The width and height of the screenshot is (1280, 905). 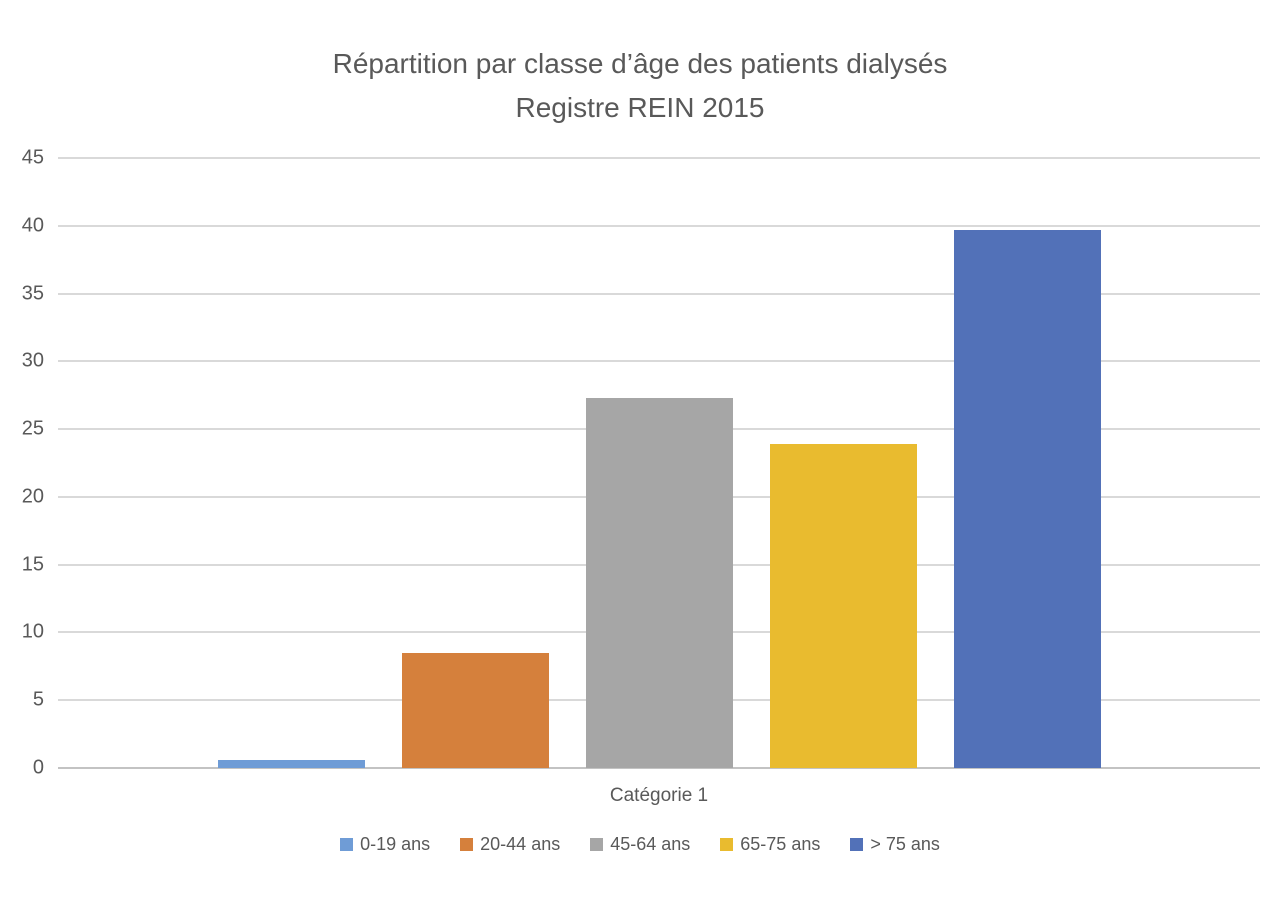 I want to click on legend-item: 20-44 ans, so click(x=510, y=844).